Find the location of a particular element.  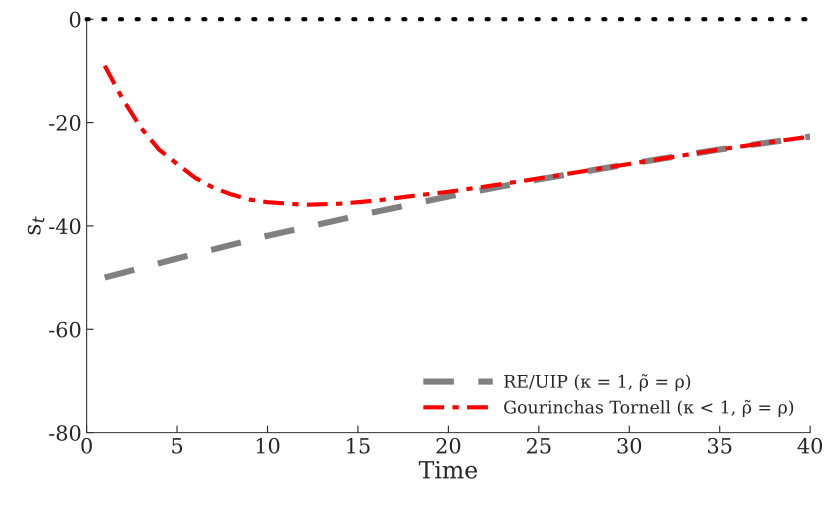

y-tick-label: -60 is located at coordinates (64, 330).